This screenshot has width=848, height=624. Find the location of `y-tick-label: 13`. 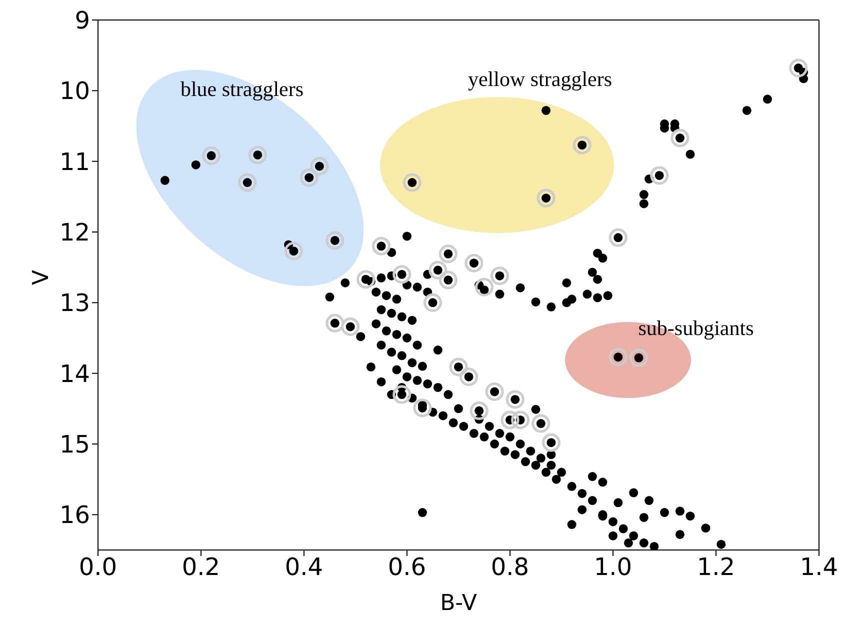

y-tick-label: 13 is located at coordinates (74, 303).